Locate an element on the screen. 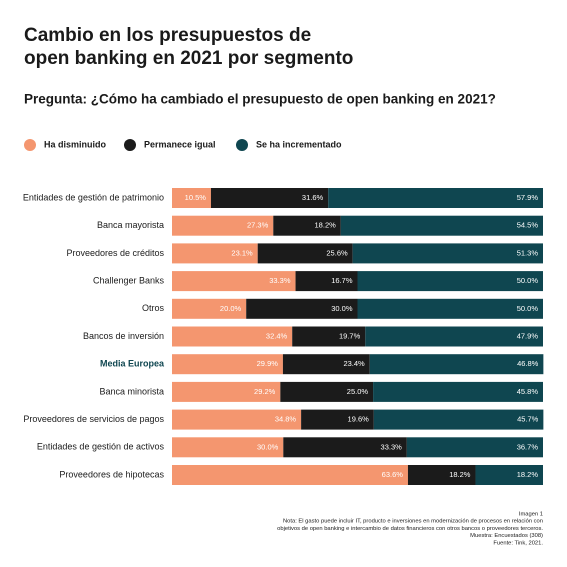  value-label: 20.0% is located at coordinates (231, 308).